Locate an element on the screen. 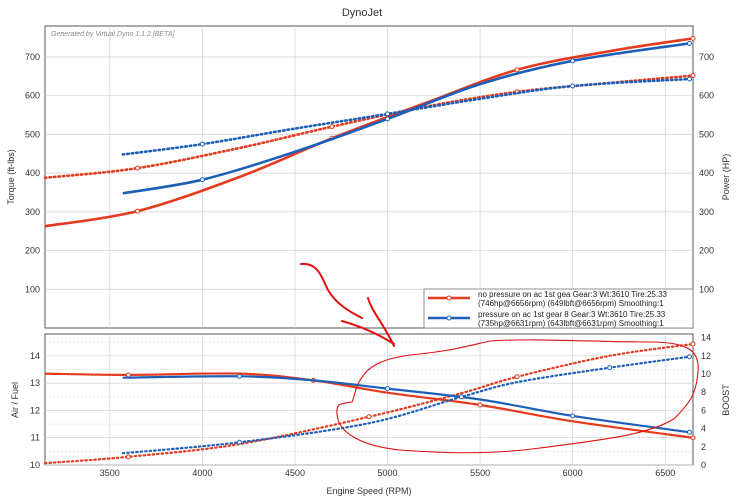 This screenshot has width=738, height=502. boost-tick-label: 2 is located at coordinates (703, 447).